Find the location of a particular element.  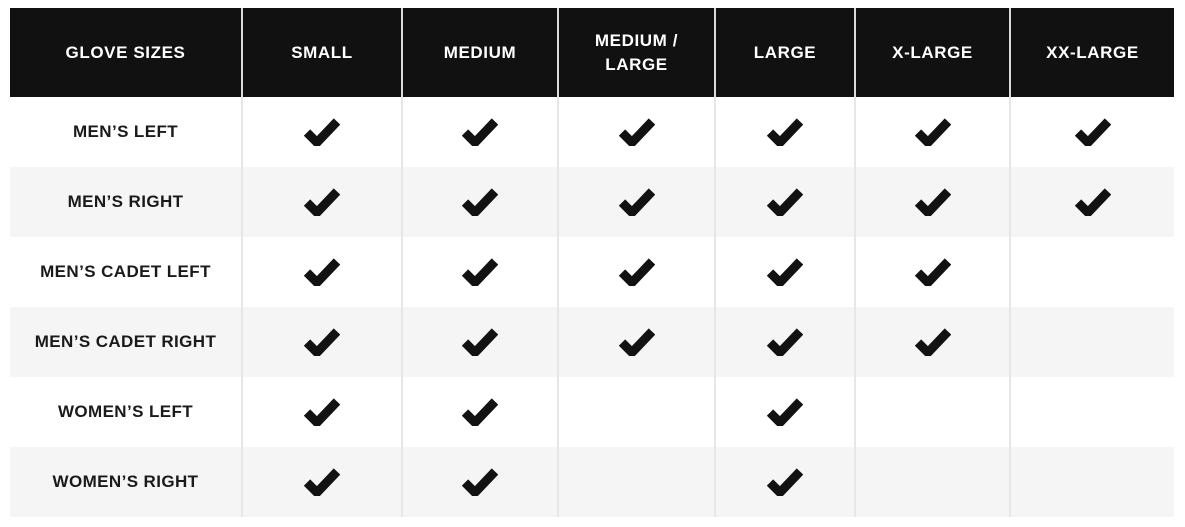

column-header-label: X-LARGE is located at coordinates (932, 52).